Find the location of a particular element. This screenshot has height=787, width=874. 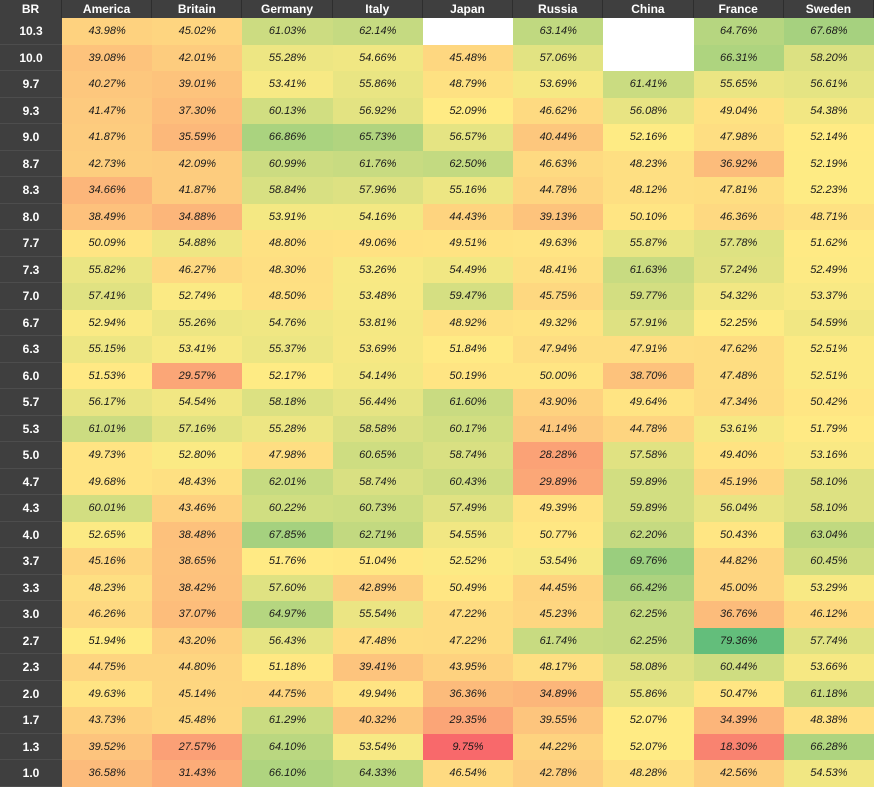

heatmap-cell: 54.53% is located at coordinates (828, 773).